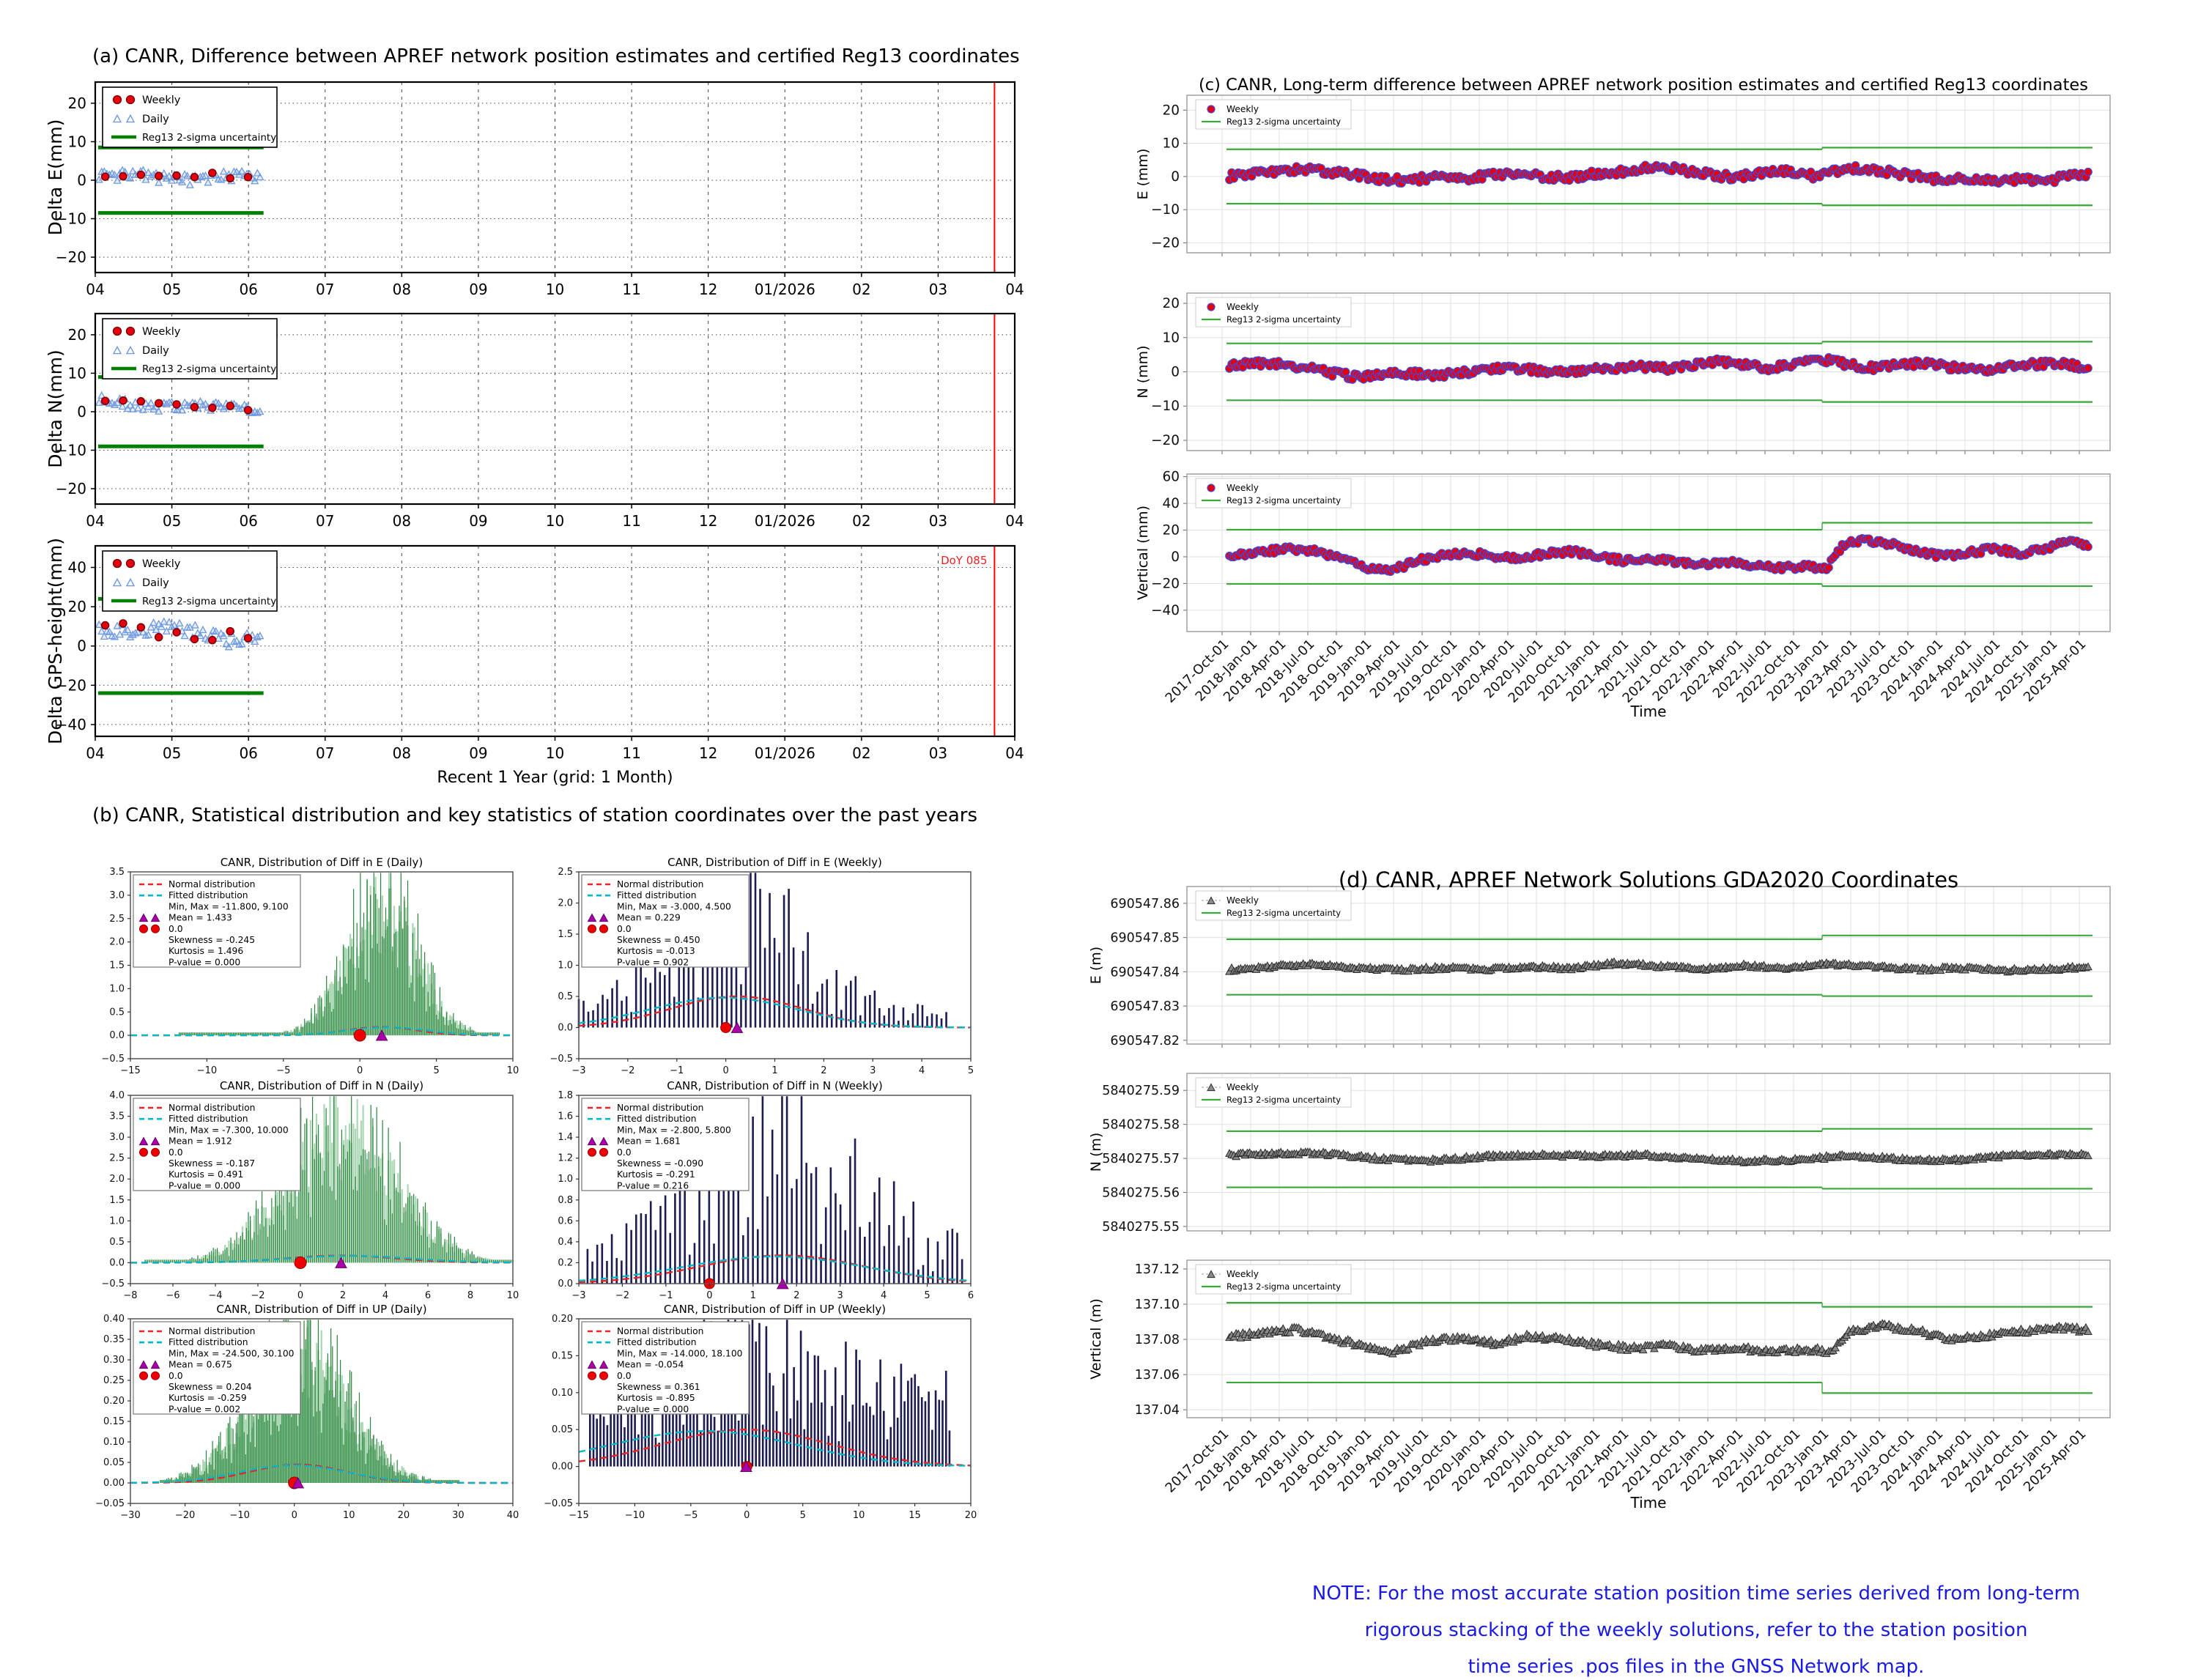 The image size is (2198, 1680). I want to click on y-tick-label: 0.20, so click(562, 1320).